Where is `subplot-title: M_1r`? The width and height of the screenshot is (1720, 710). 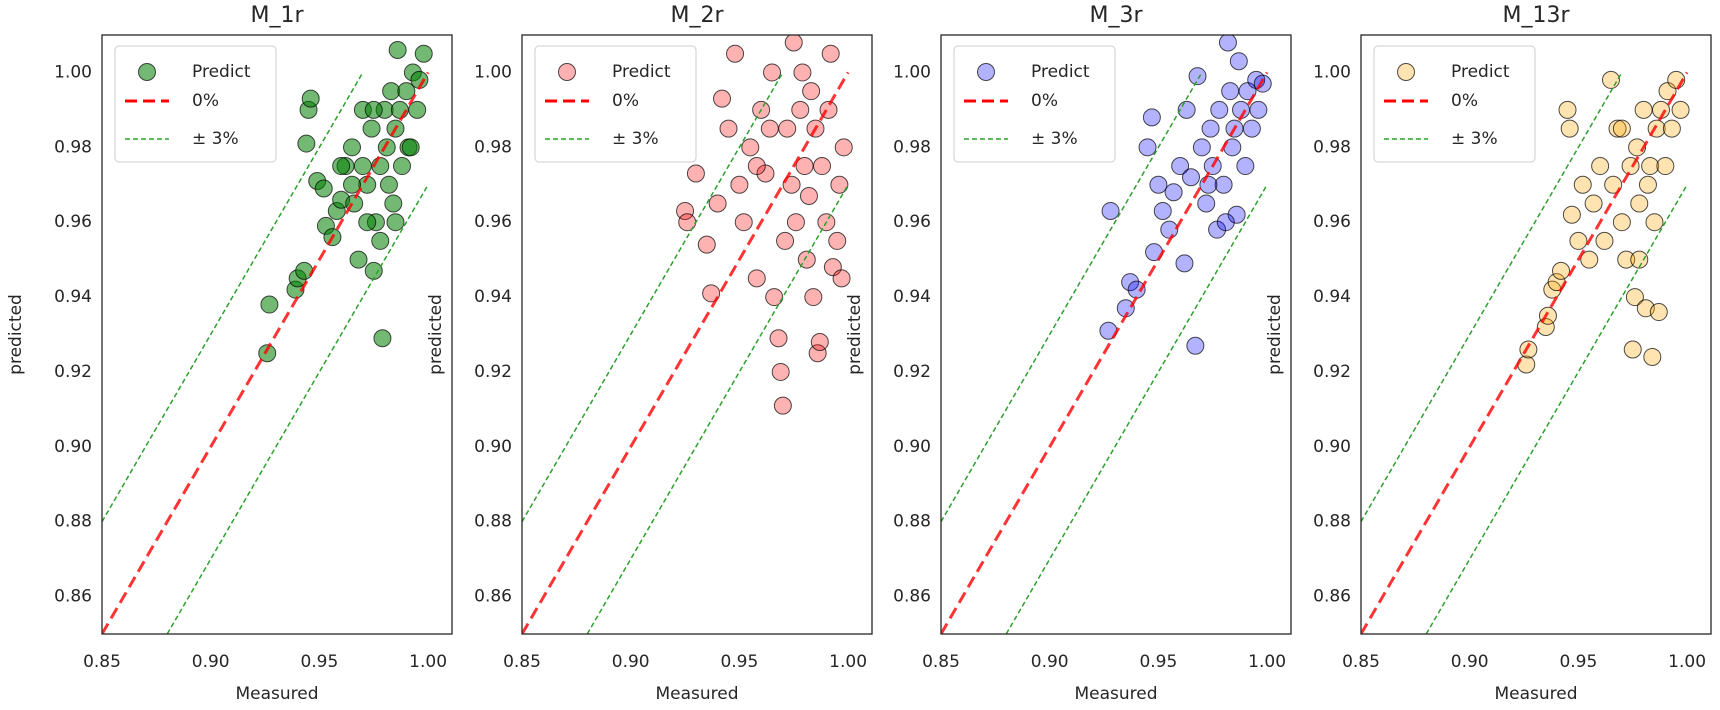 subplot-title: M_1r is located at coordinates (277, 15).